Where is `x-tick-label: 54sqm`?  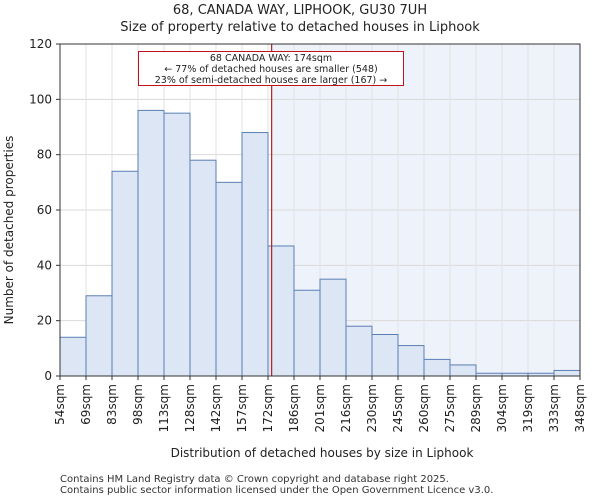 x-tick-label: 54sqm is located at coordinates (60, 404).